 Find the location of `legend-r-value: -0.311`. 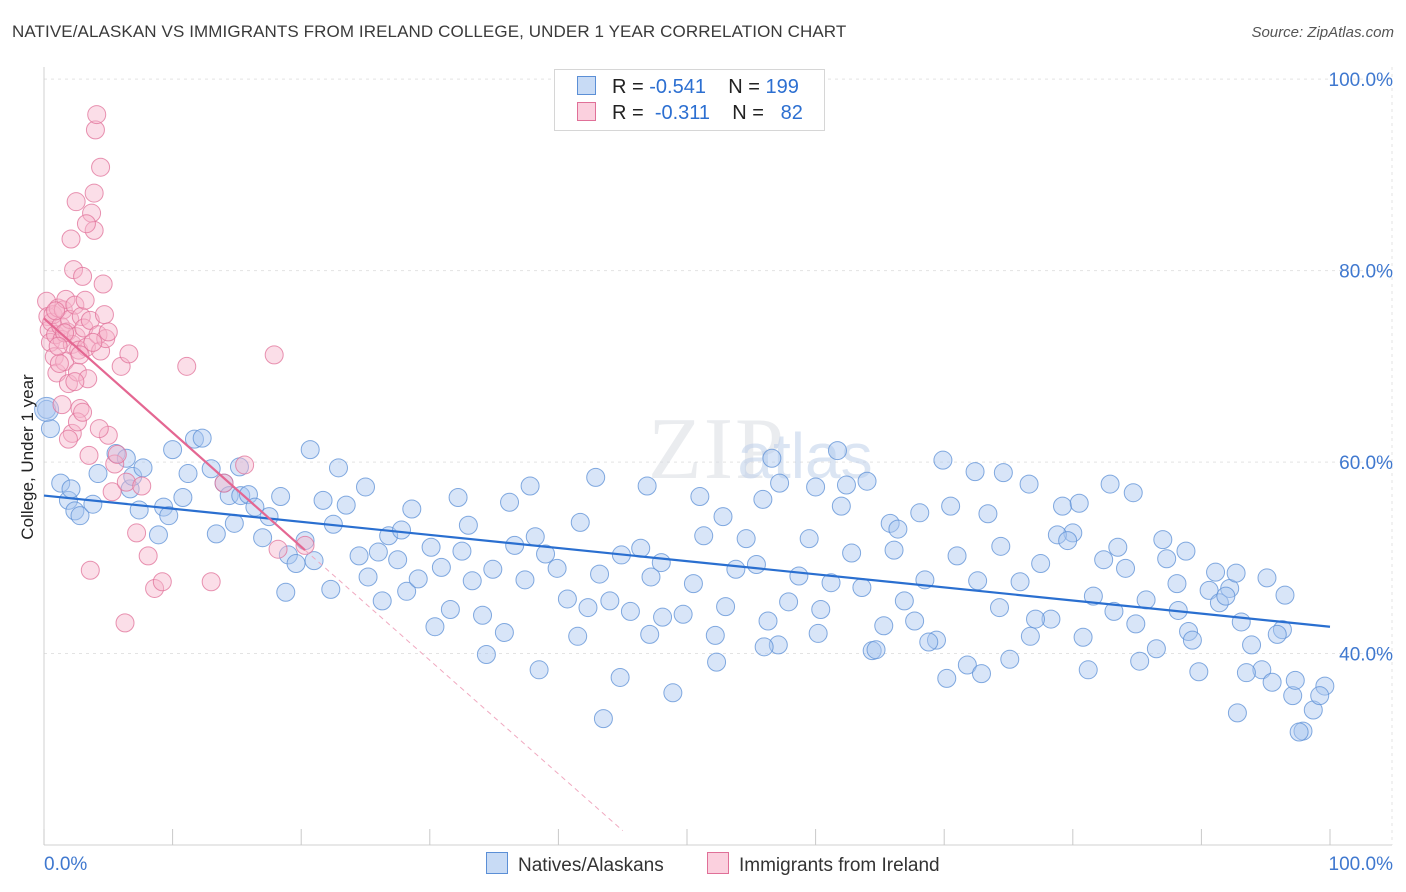

legend-r-value: -0.311 is located at coordinates (682, 113).